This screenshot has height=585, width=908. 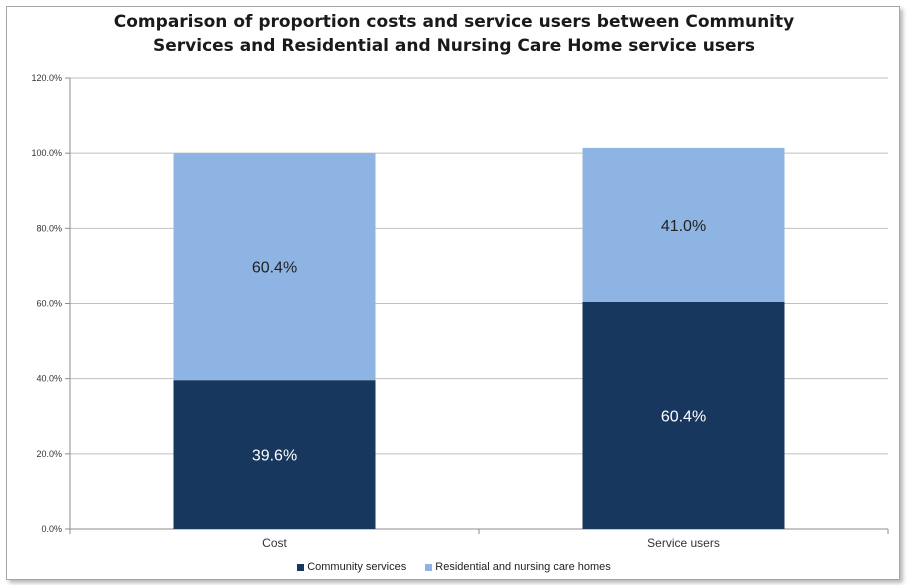 I want to click on legend-swatch-residential, so click(x=429, y=567).